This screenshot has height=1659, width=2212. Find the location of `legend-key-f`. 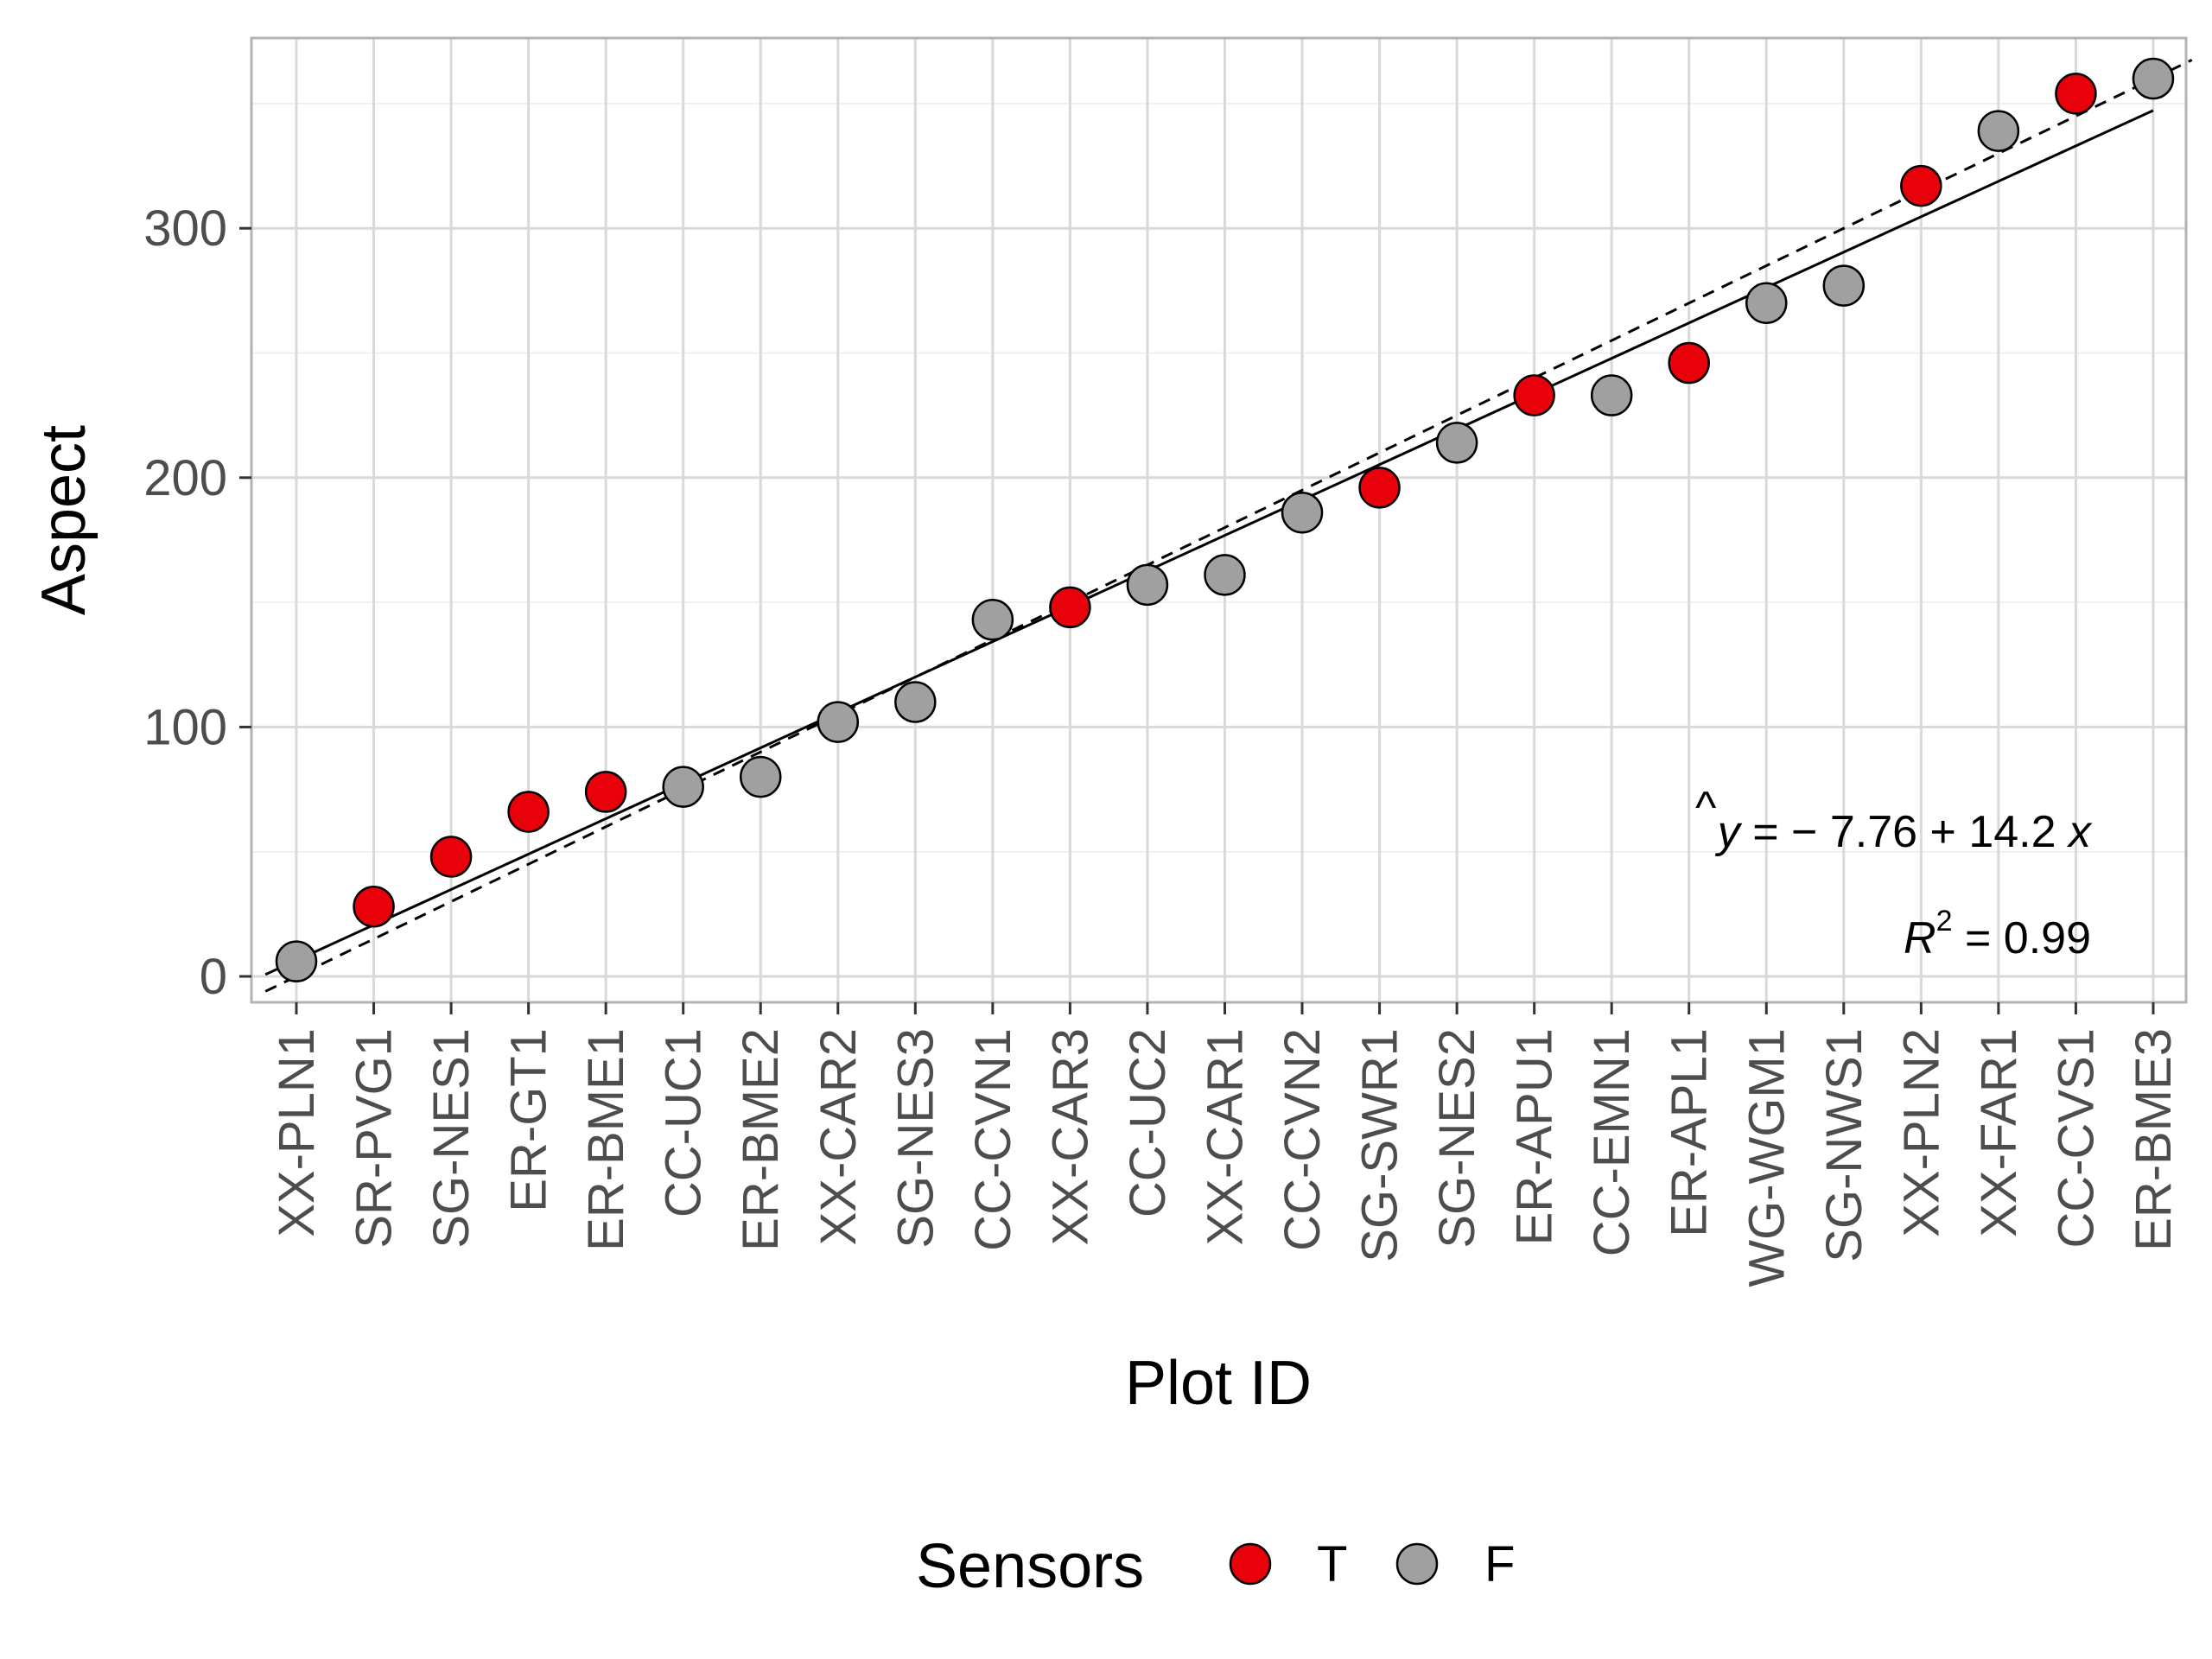

legend-key-f is located at coordinates (1417, 1564).